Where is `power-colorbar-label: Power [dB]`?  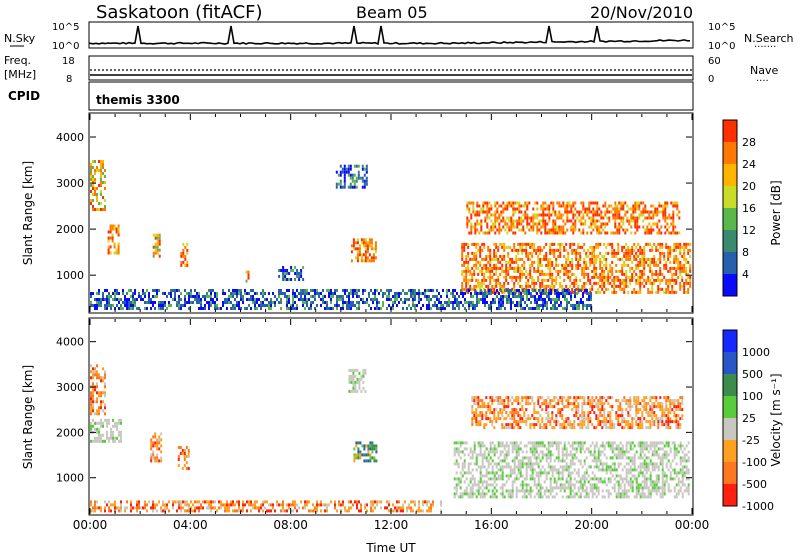
power-colorbar-label: Power [dB] is located at coordinates (776, 212).